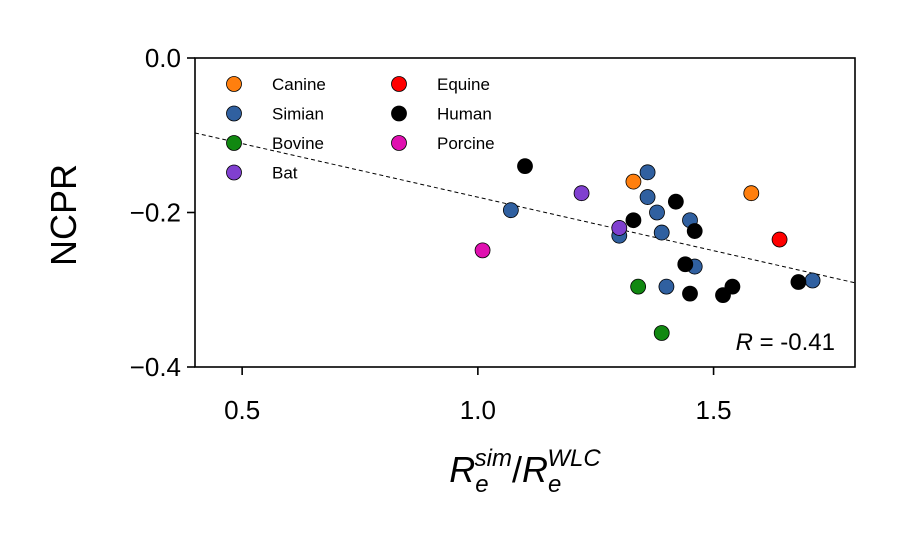 Image resolution: width=900 pixels, height=540 pixels. I want to click on y-tick-label: 0.0, so click(163, 58).